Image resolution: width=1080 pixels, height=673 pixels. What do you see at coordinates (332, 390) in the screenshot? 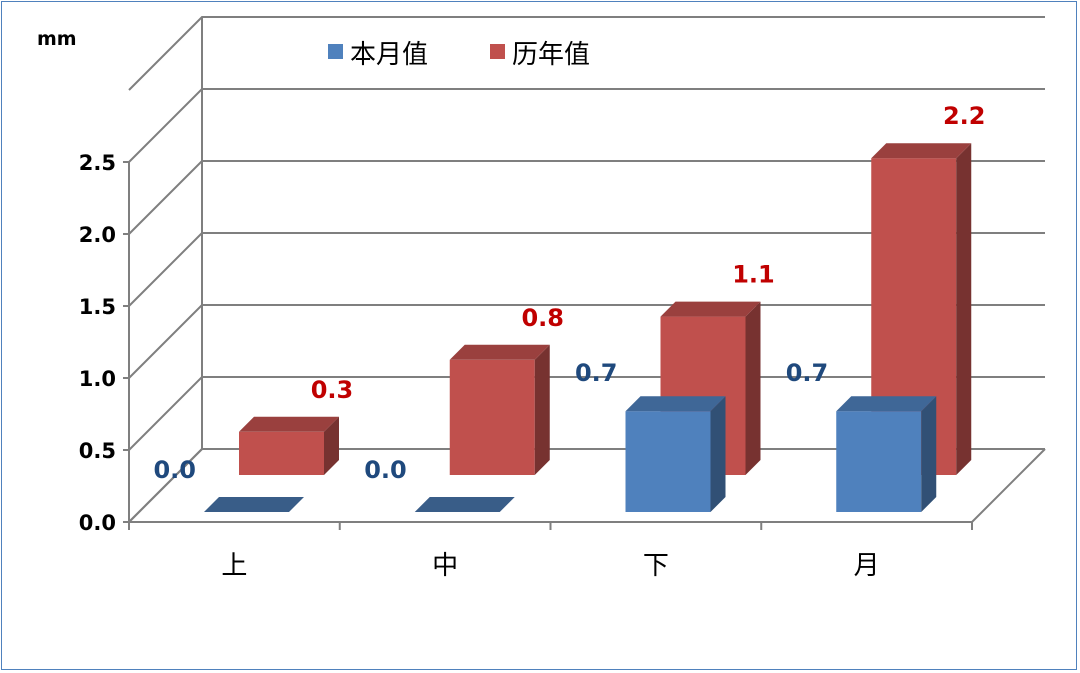
I see `data-label-historical: 0.3` at bounding box center [332, 390].